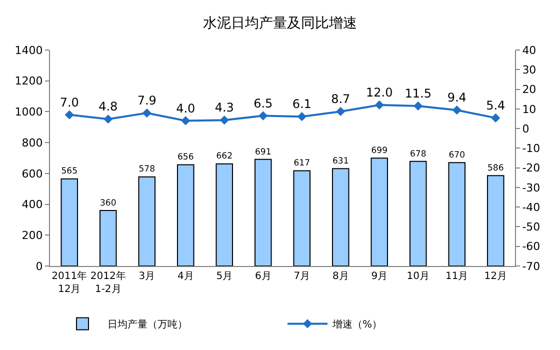 This screenshot has height=350, width=560. Describe the element at coordinates (263, 103) in the screenshot. I see `data-label: 6.5` at that location.